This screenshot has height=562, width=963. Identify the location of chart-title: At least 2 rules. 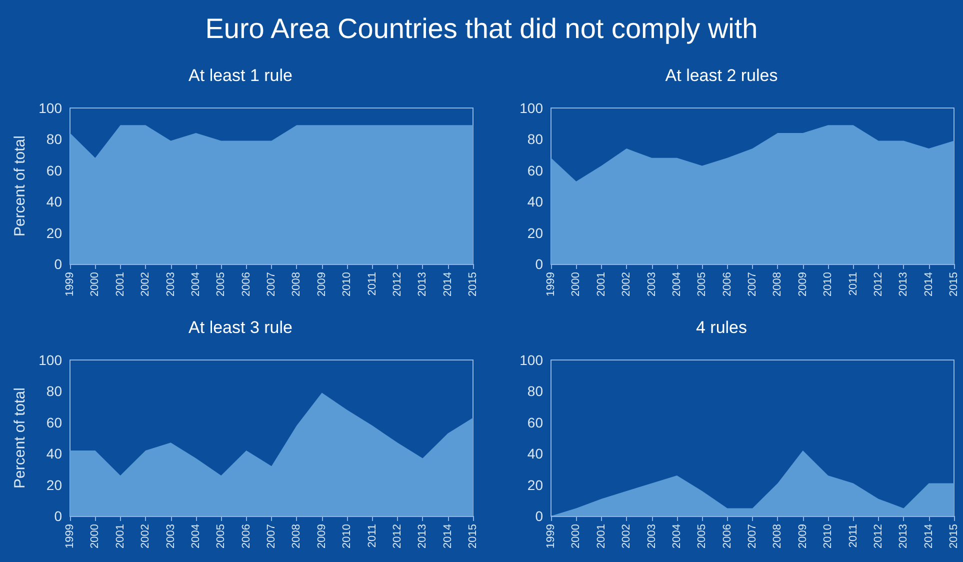
(721, 75).